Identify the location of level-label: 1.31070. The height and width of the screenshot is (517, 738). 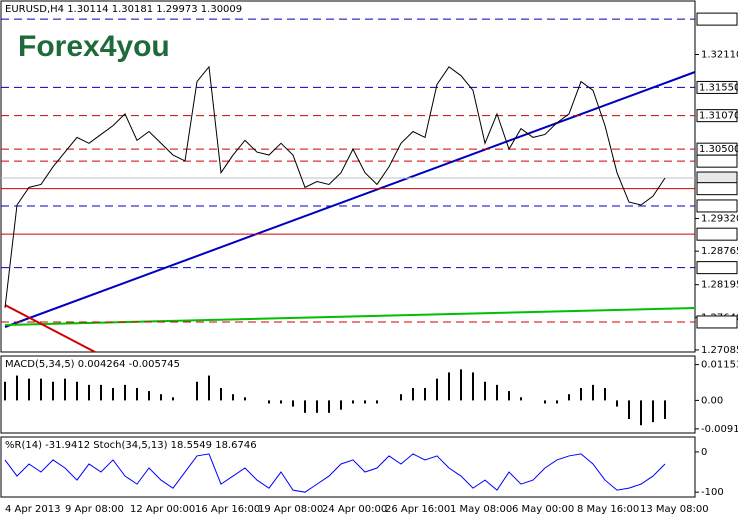
(718, 116).